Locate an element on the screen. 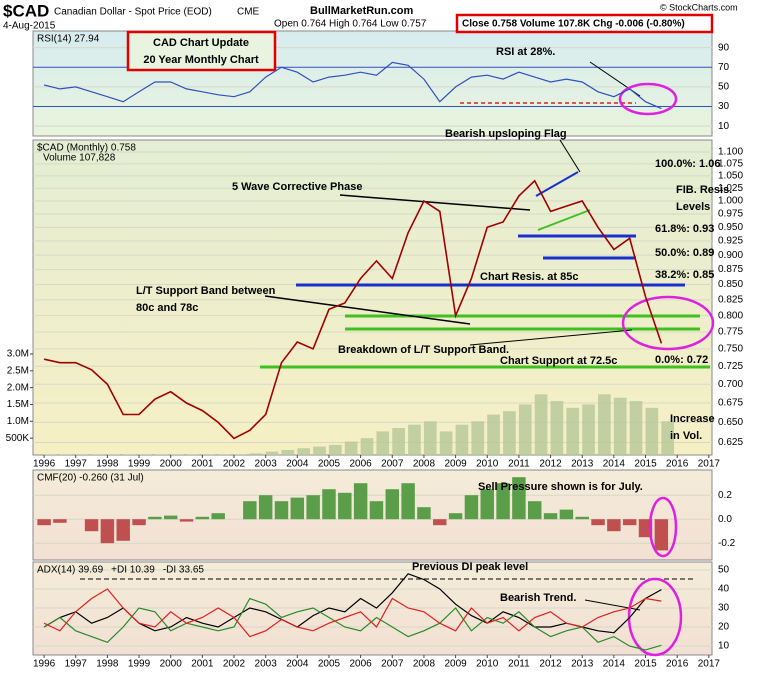 This screenshot has height=673, width=757. y-tick-label: 0.950 is located at coordinates (730, 227).